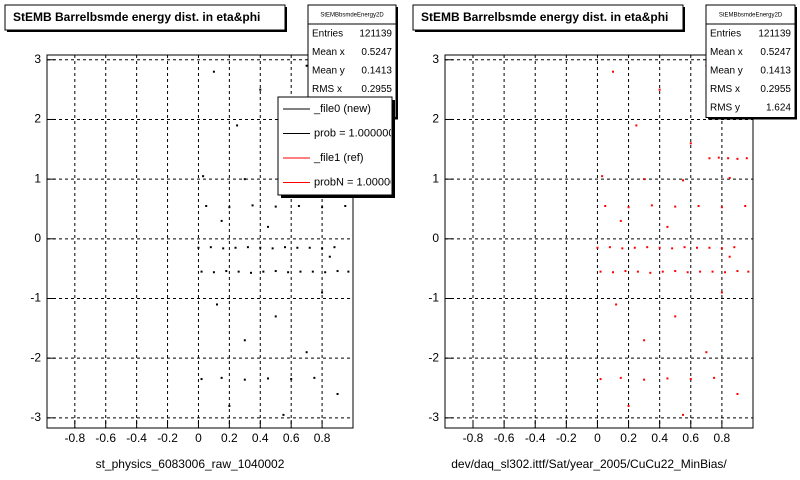  Describe the element at coordinates (725, 34) in the screenshot. I see `stats-label: Entries` at that location.